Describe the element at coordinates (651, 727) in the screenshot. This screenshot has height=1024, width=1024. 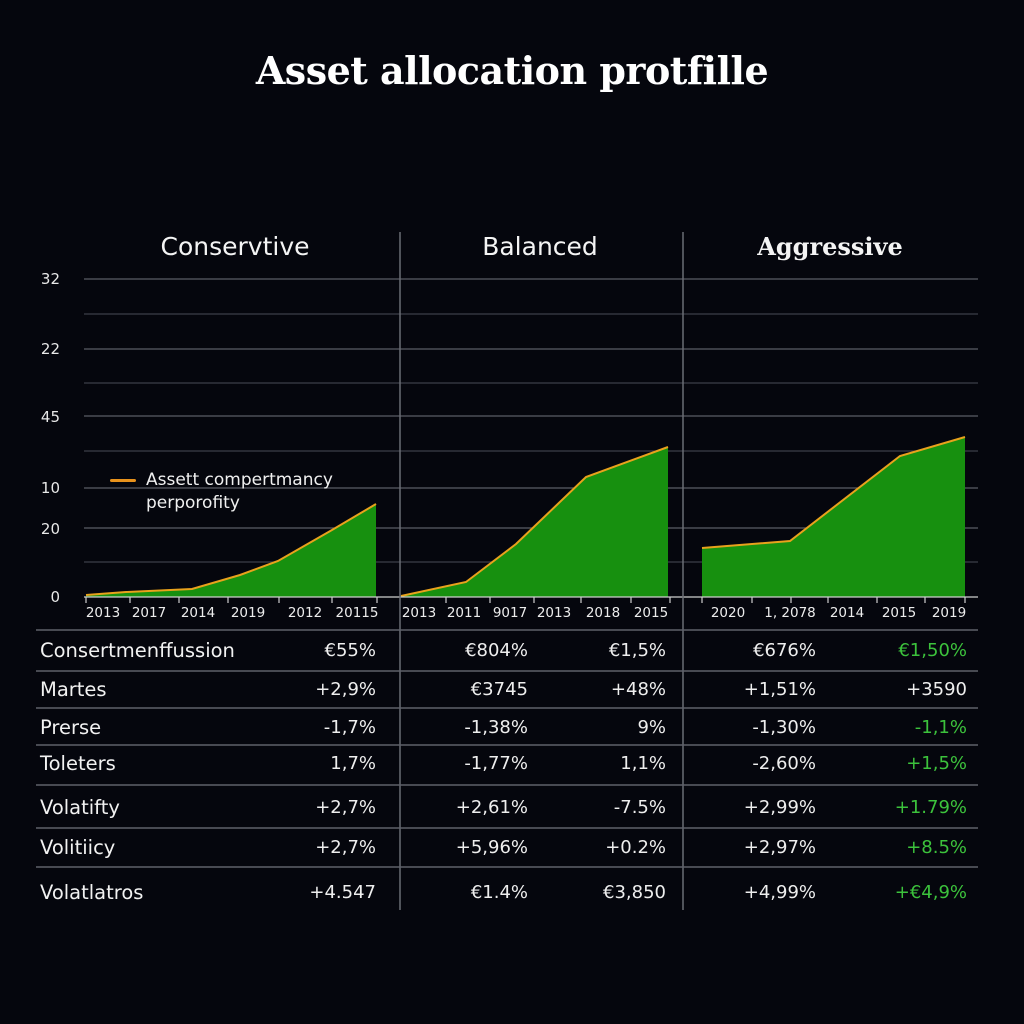
I see `table-cell: 9%` at that location.